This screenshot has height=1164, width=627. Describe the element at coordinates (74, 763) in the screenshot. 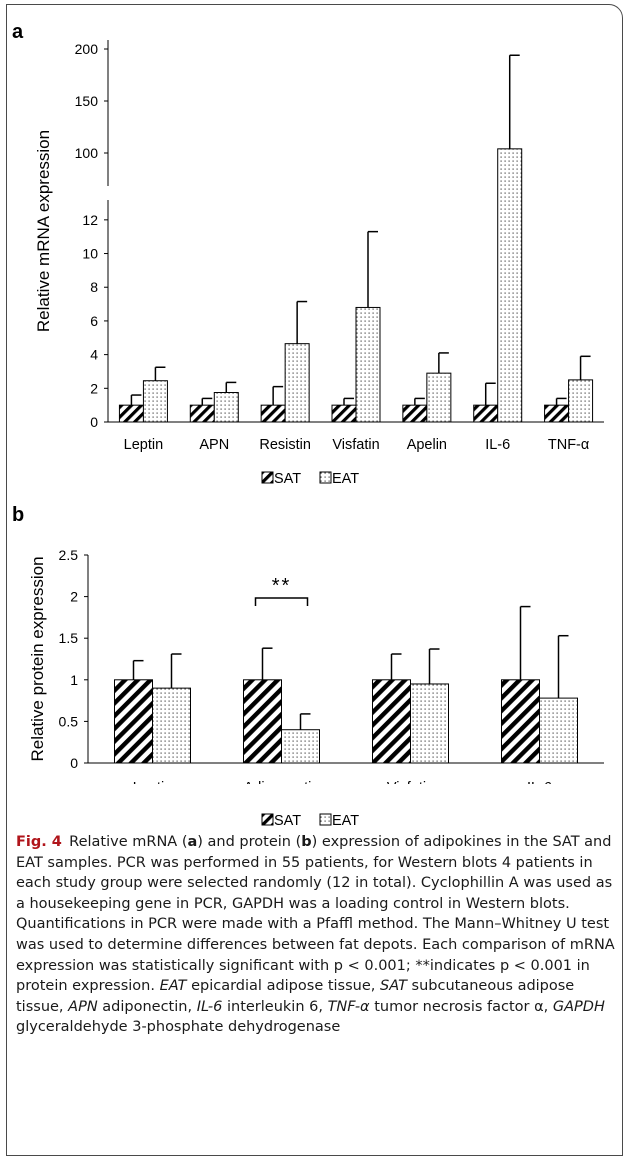

I see `panel-b-y-tick-label: 0` at that location.